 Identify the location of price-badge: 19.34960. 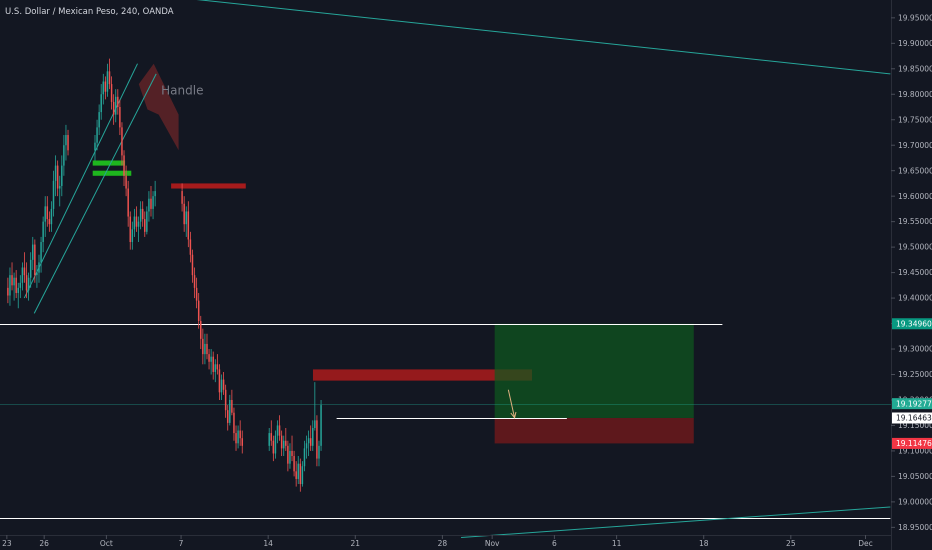
(912, 324).